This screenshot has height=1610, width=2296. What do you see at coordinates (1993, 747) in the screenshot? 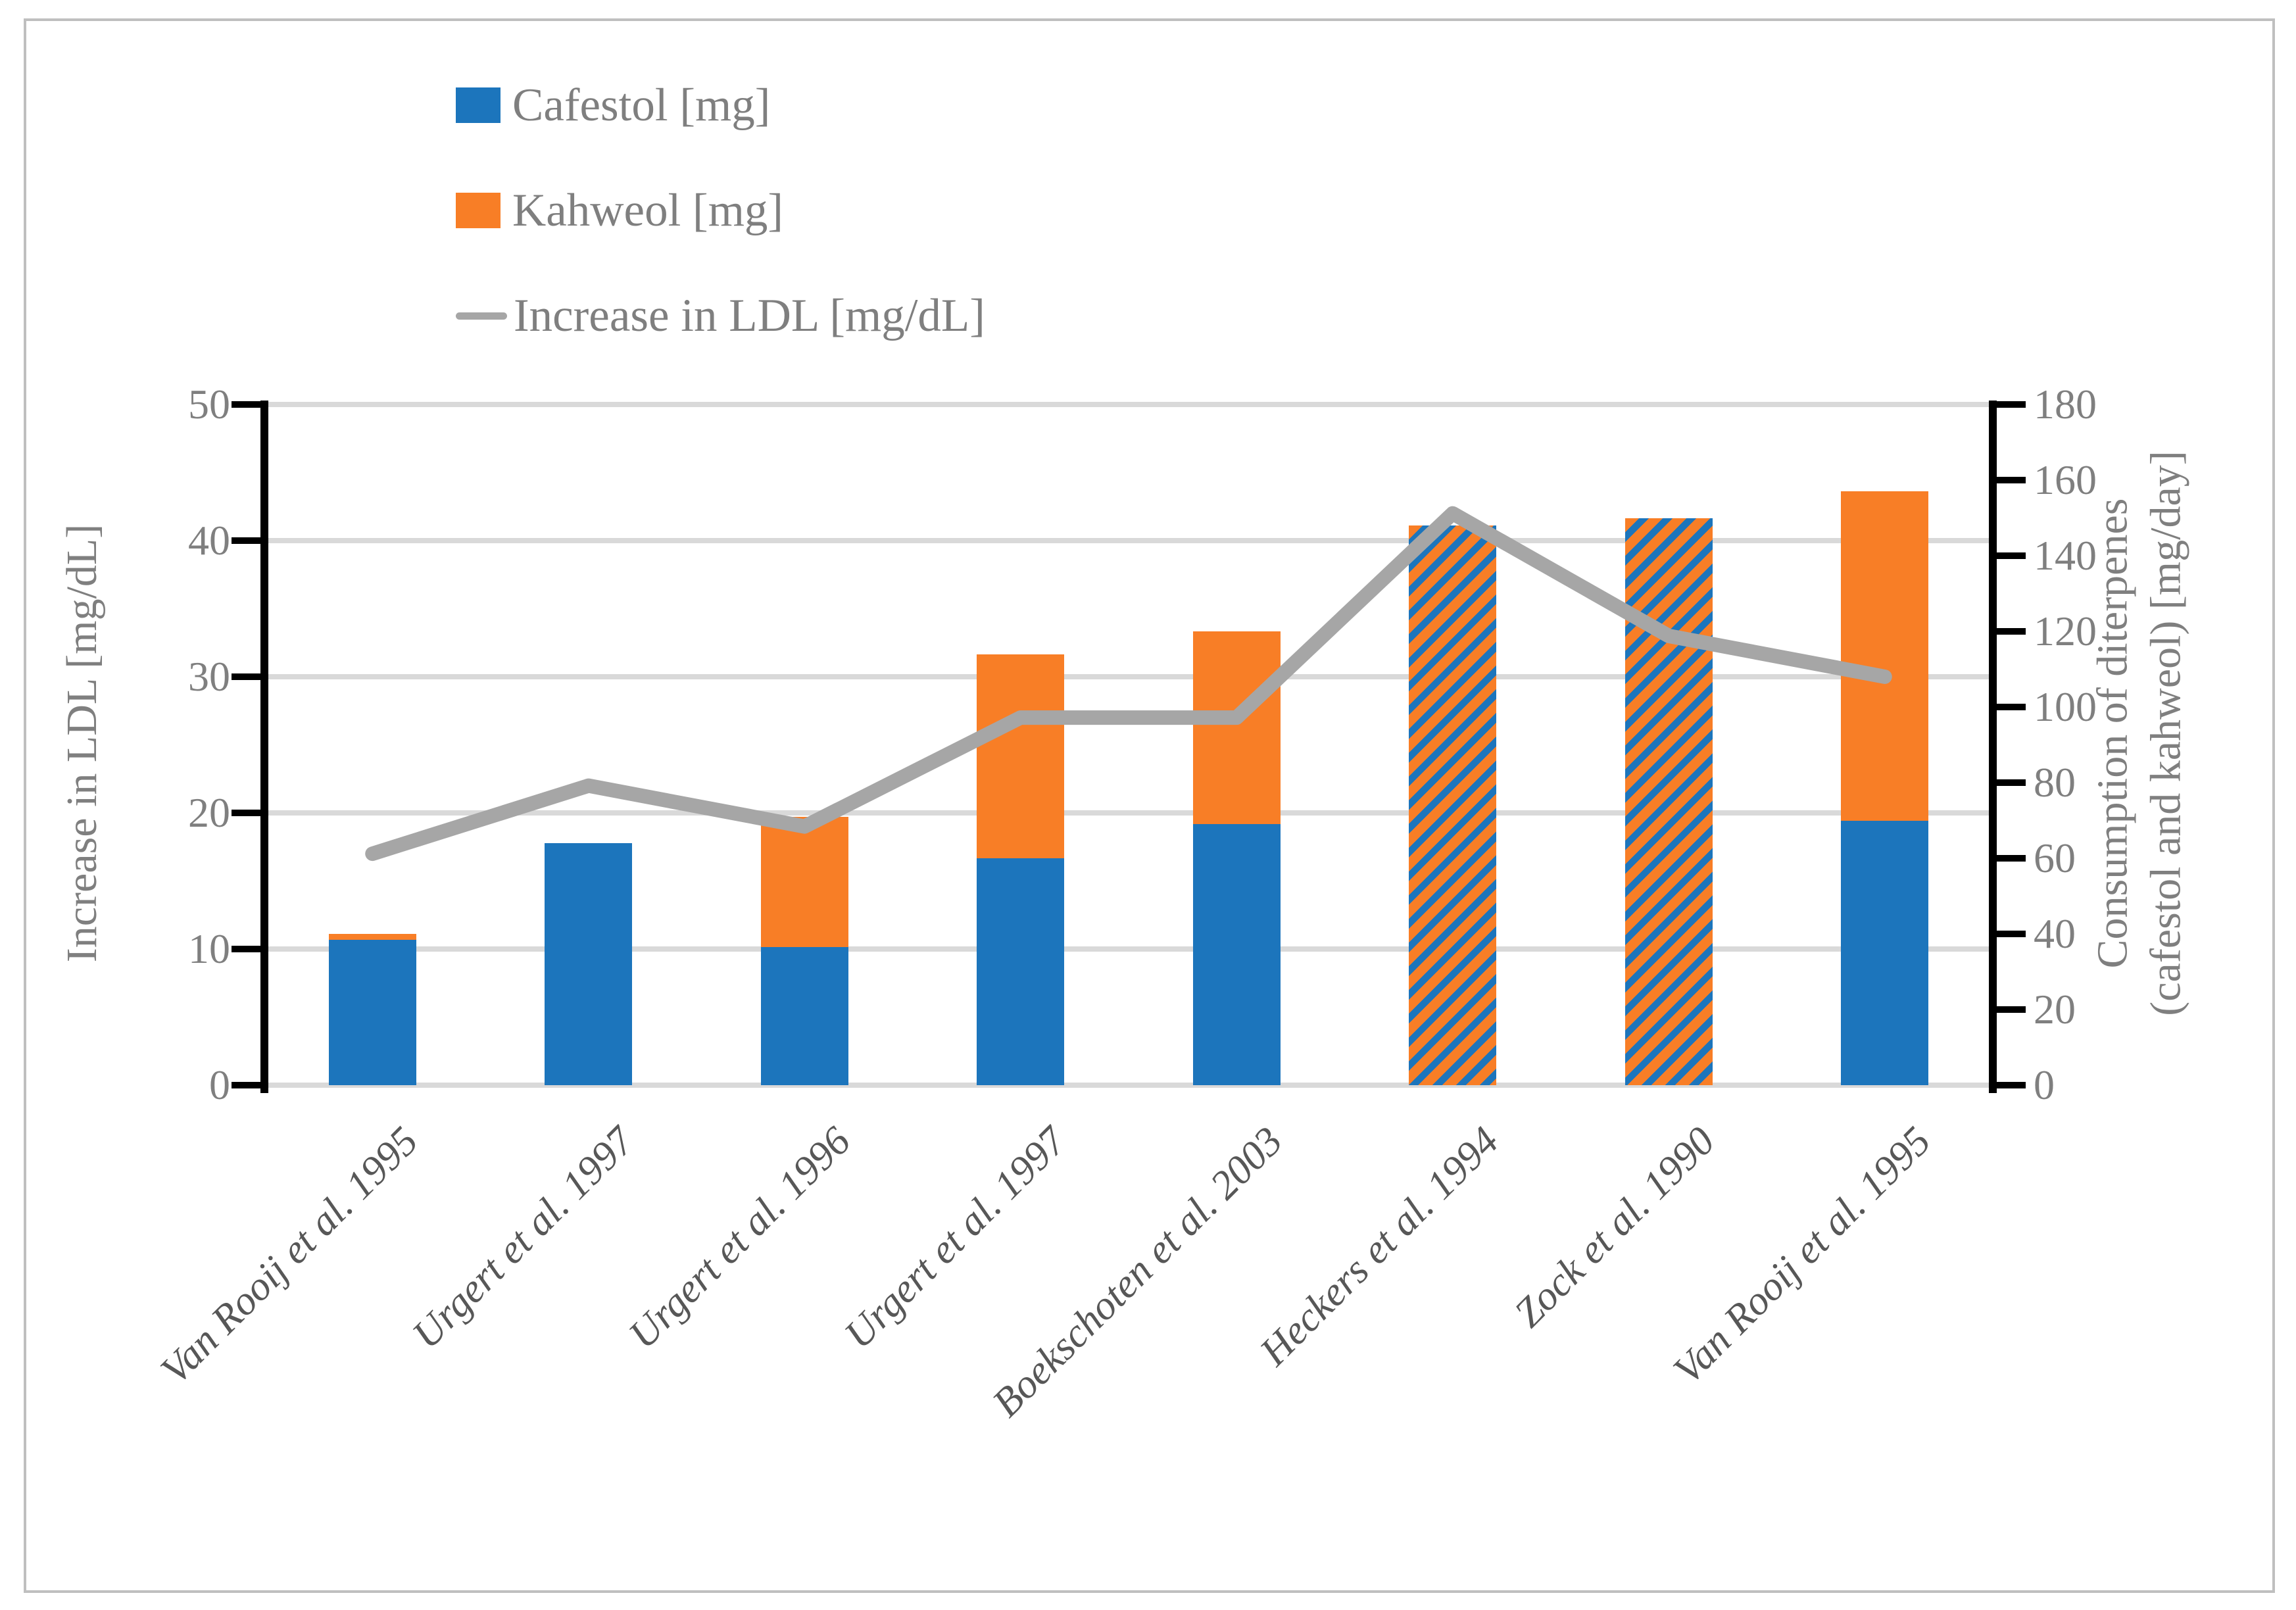
I see `right-axis-line` at bounding box center [1993, 747].